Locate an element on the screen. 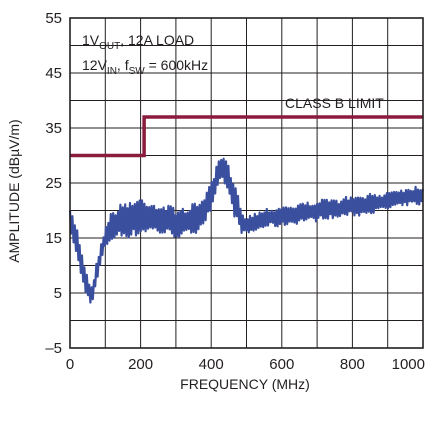  load-condition-label-part: 1V is located at coordinates (91, 40).